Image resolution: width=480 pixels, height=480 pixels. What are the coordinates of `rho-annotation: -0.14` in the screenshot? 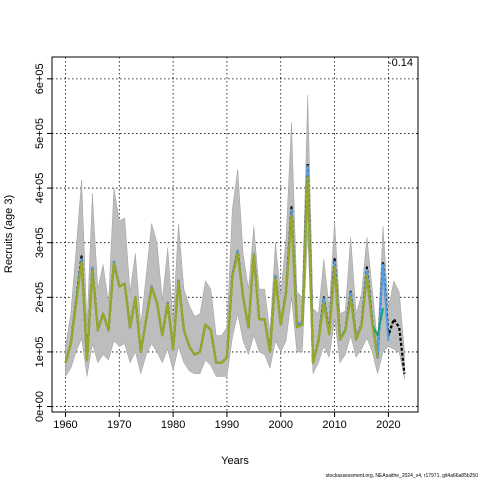 It's located at (400, 63).